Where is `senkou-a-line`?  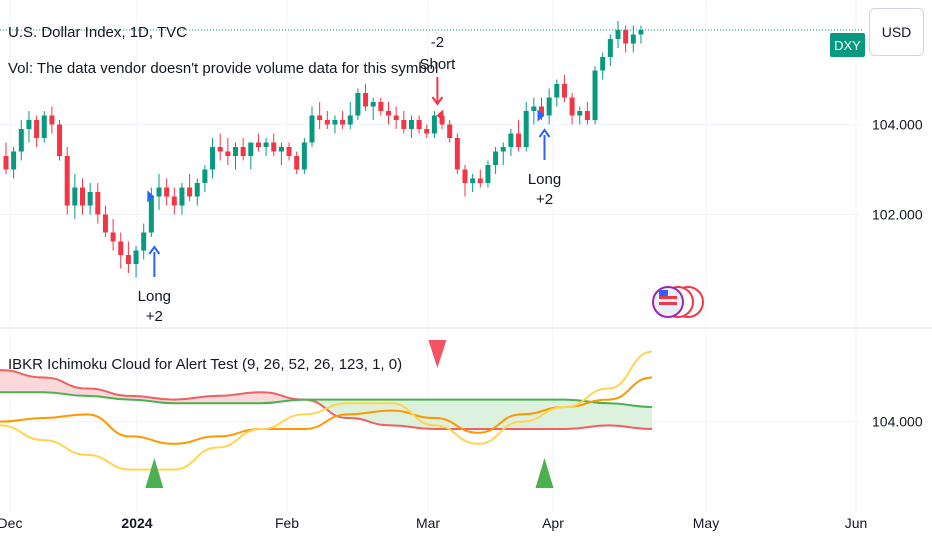
senkou-a-line is located at coordinates (326, 399).